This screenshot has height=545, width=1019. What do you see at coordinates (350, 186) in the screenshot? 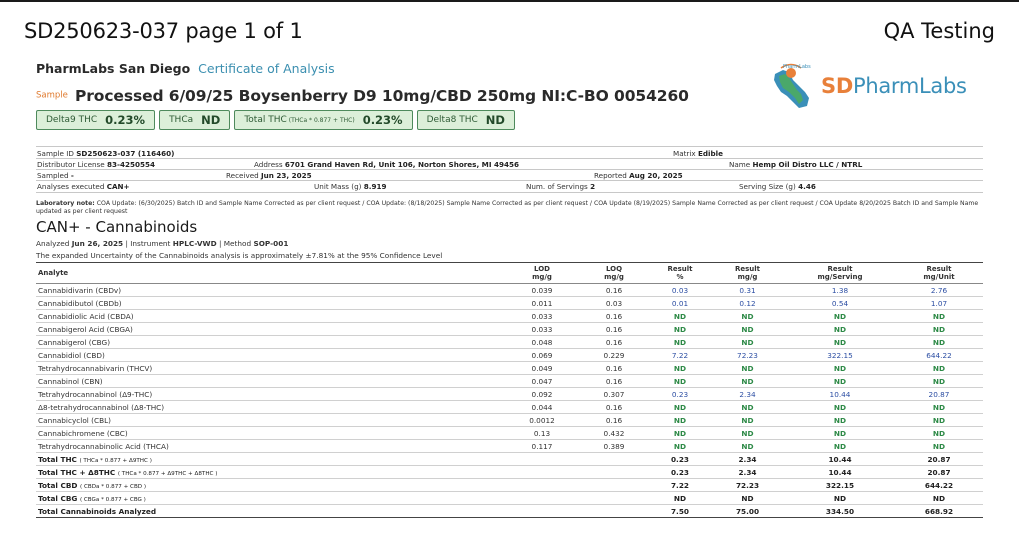
I see `unit-mass-field: Unit Mass (g) 8.919` at bounding box center [350, 186].